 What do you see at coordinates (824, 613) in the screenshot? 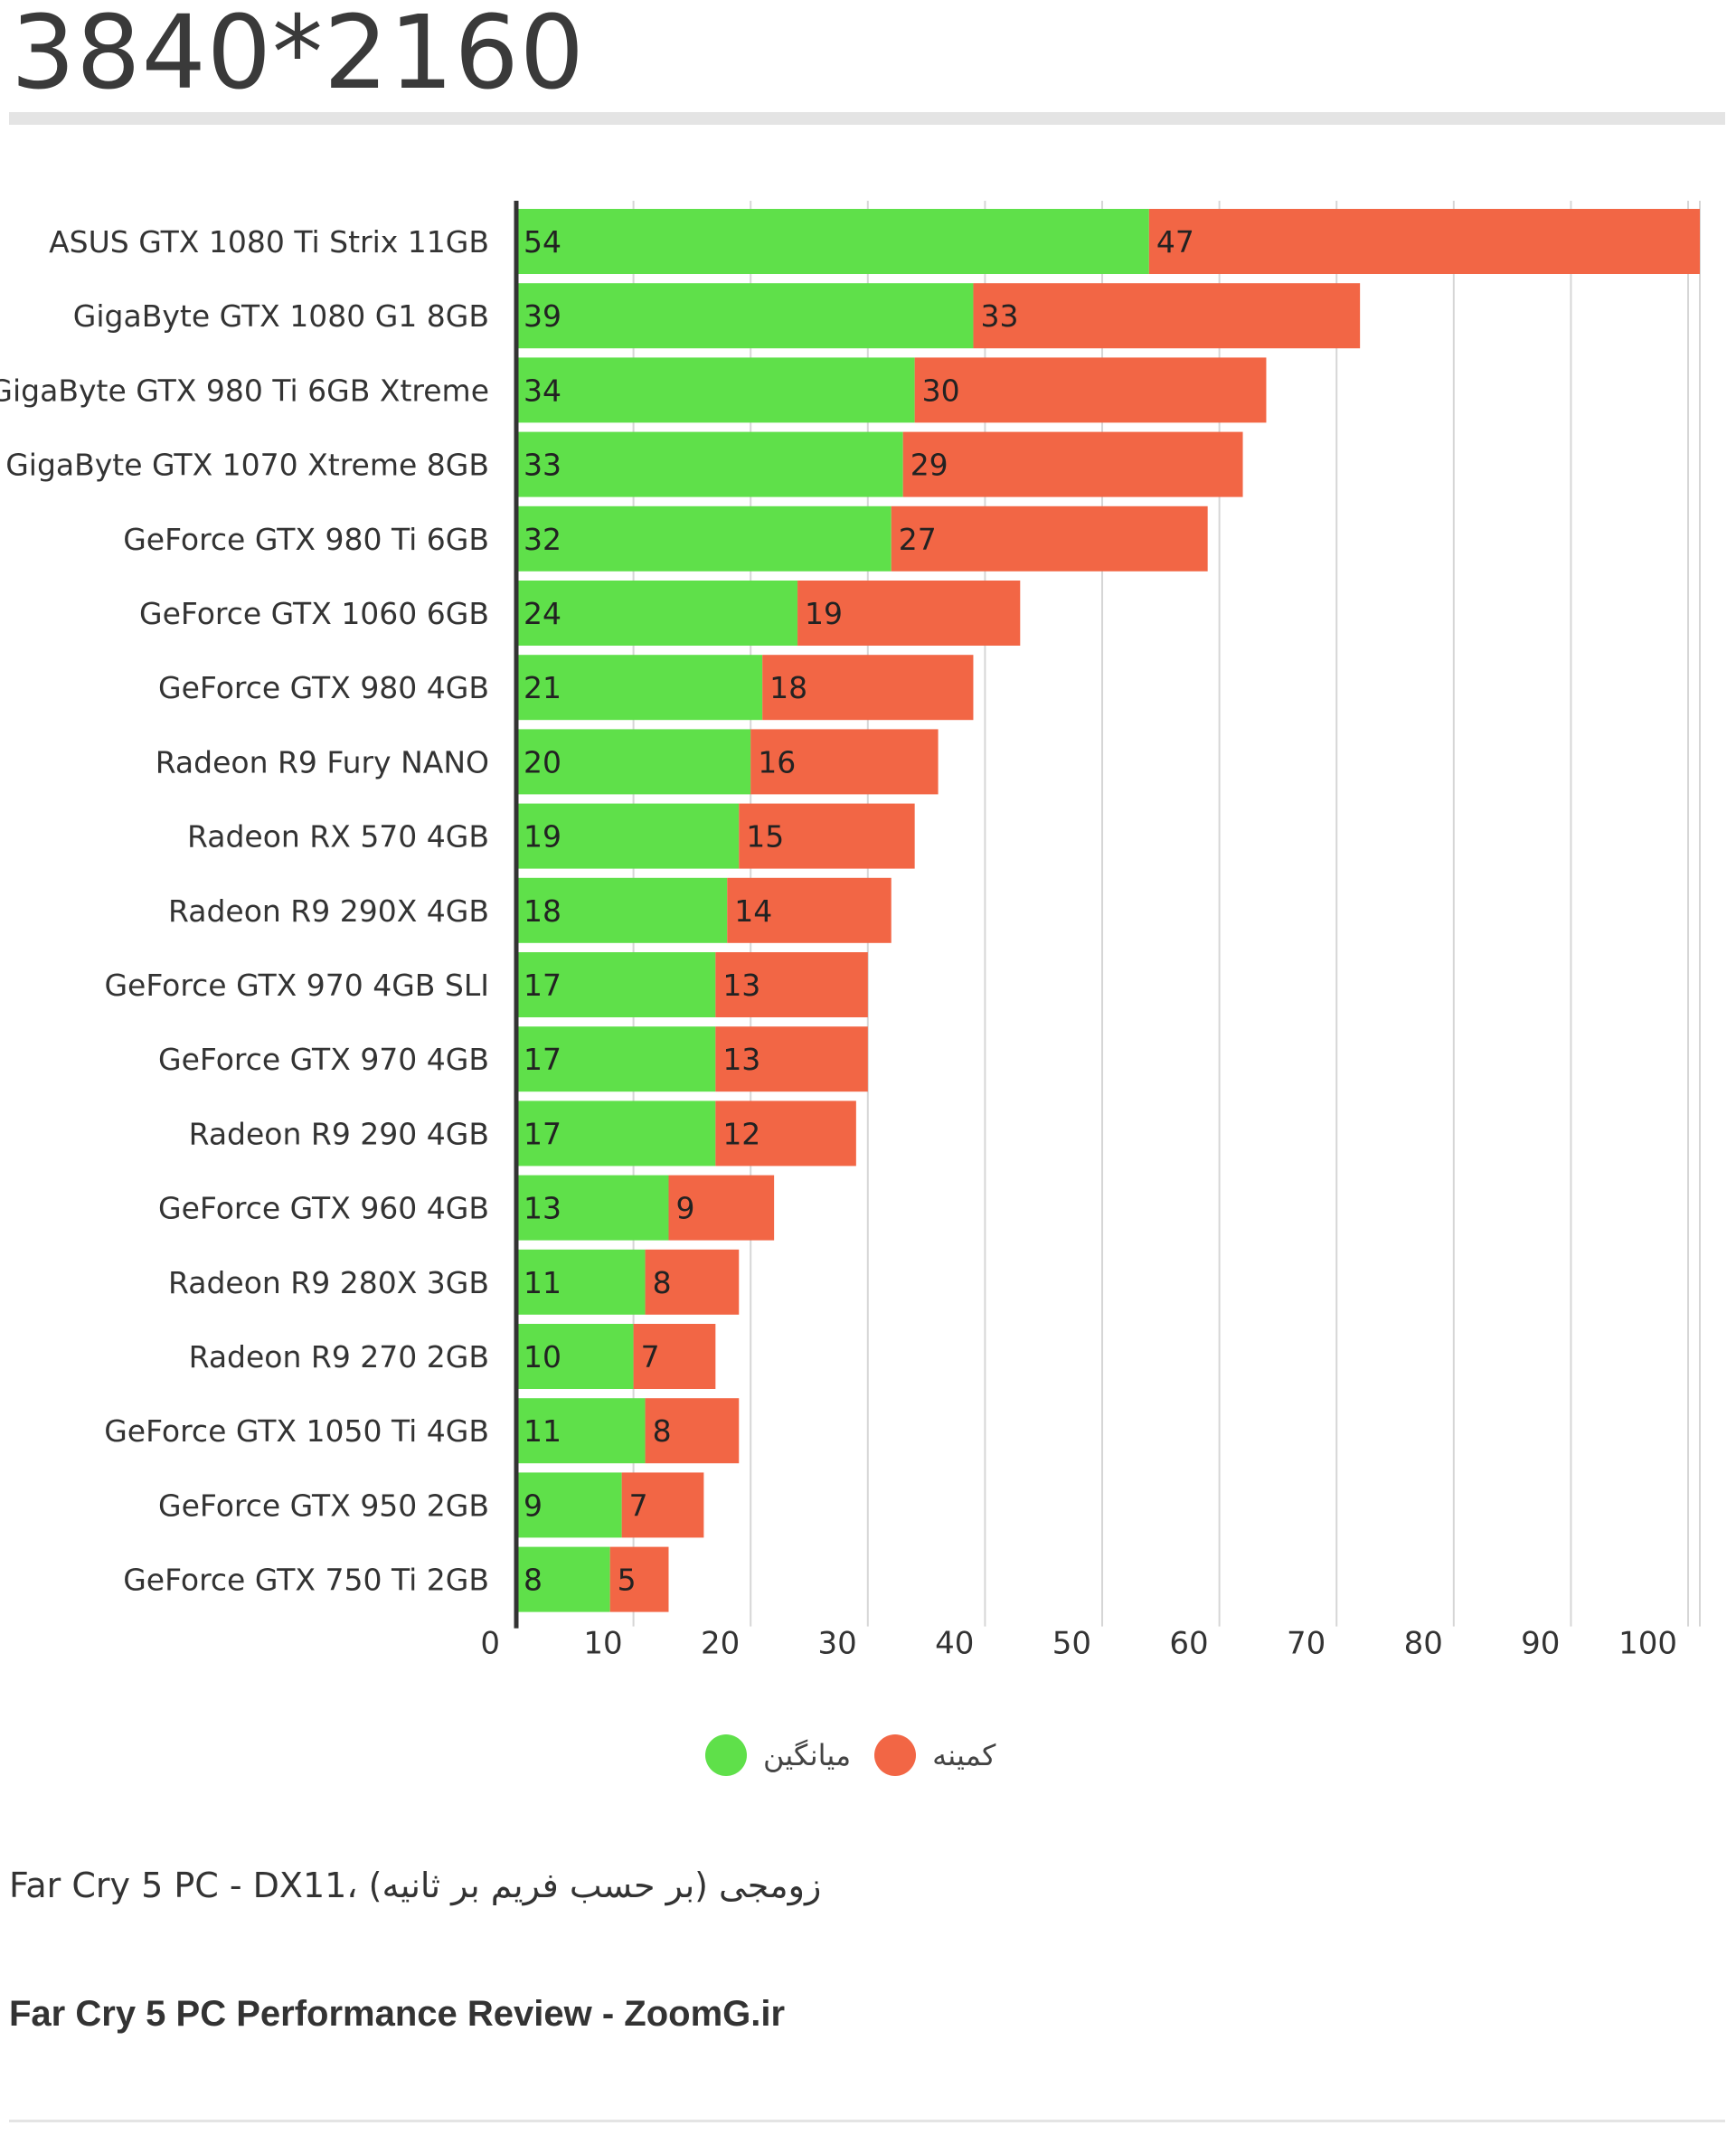
I see `data-label-minimum: 19` at bounding box center [824, 613].